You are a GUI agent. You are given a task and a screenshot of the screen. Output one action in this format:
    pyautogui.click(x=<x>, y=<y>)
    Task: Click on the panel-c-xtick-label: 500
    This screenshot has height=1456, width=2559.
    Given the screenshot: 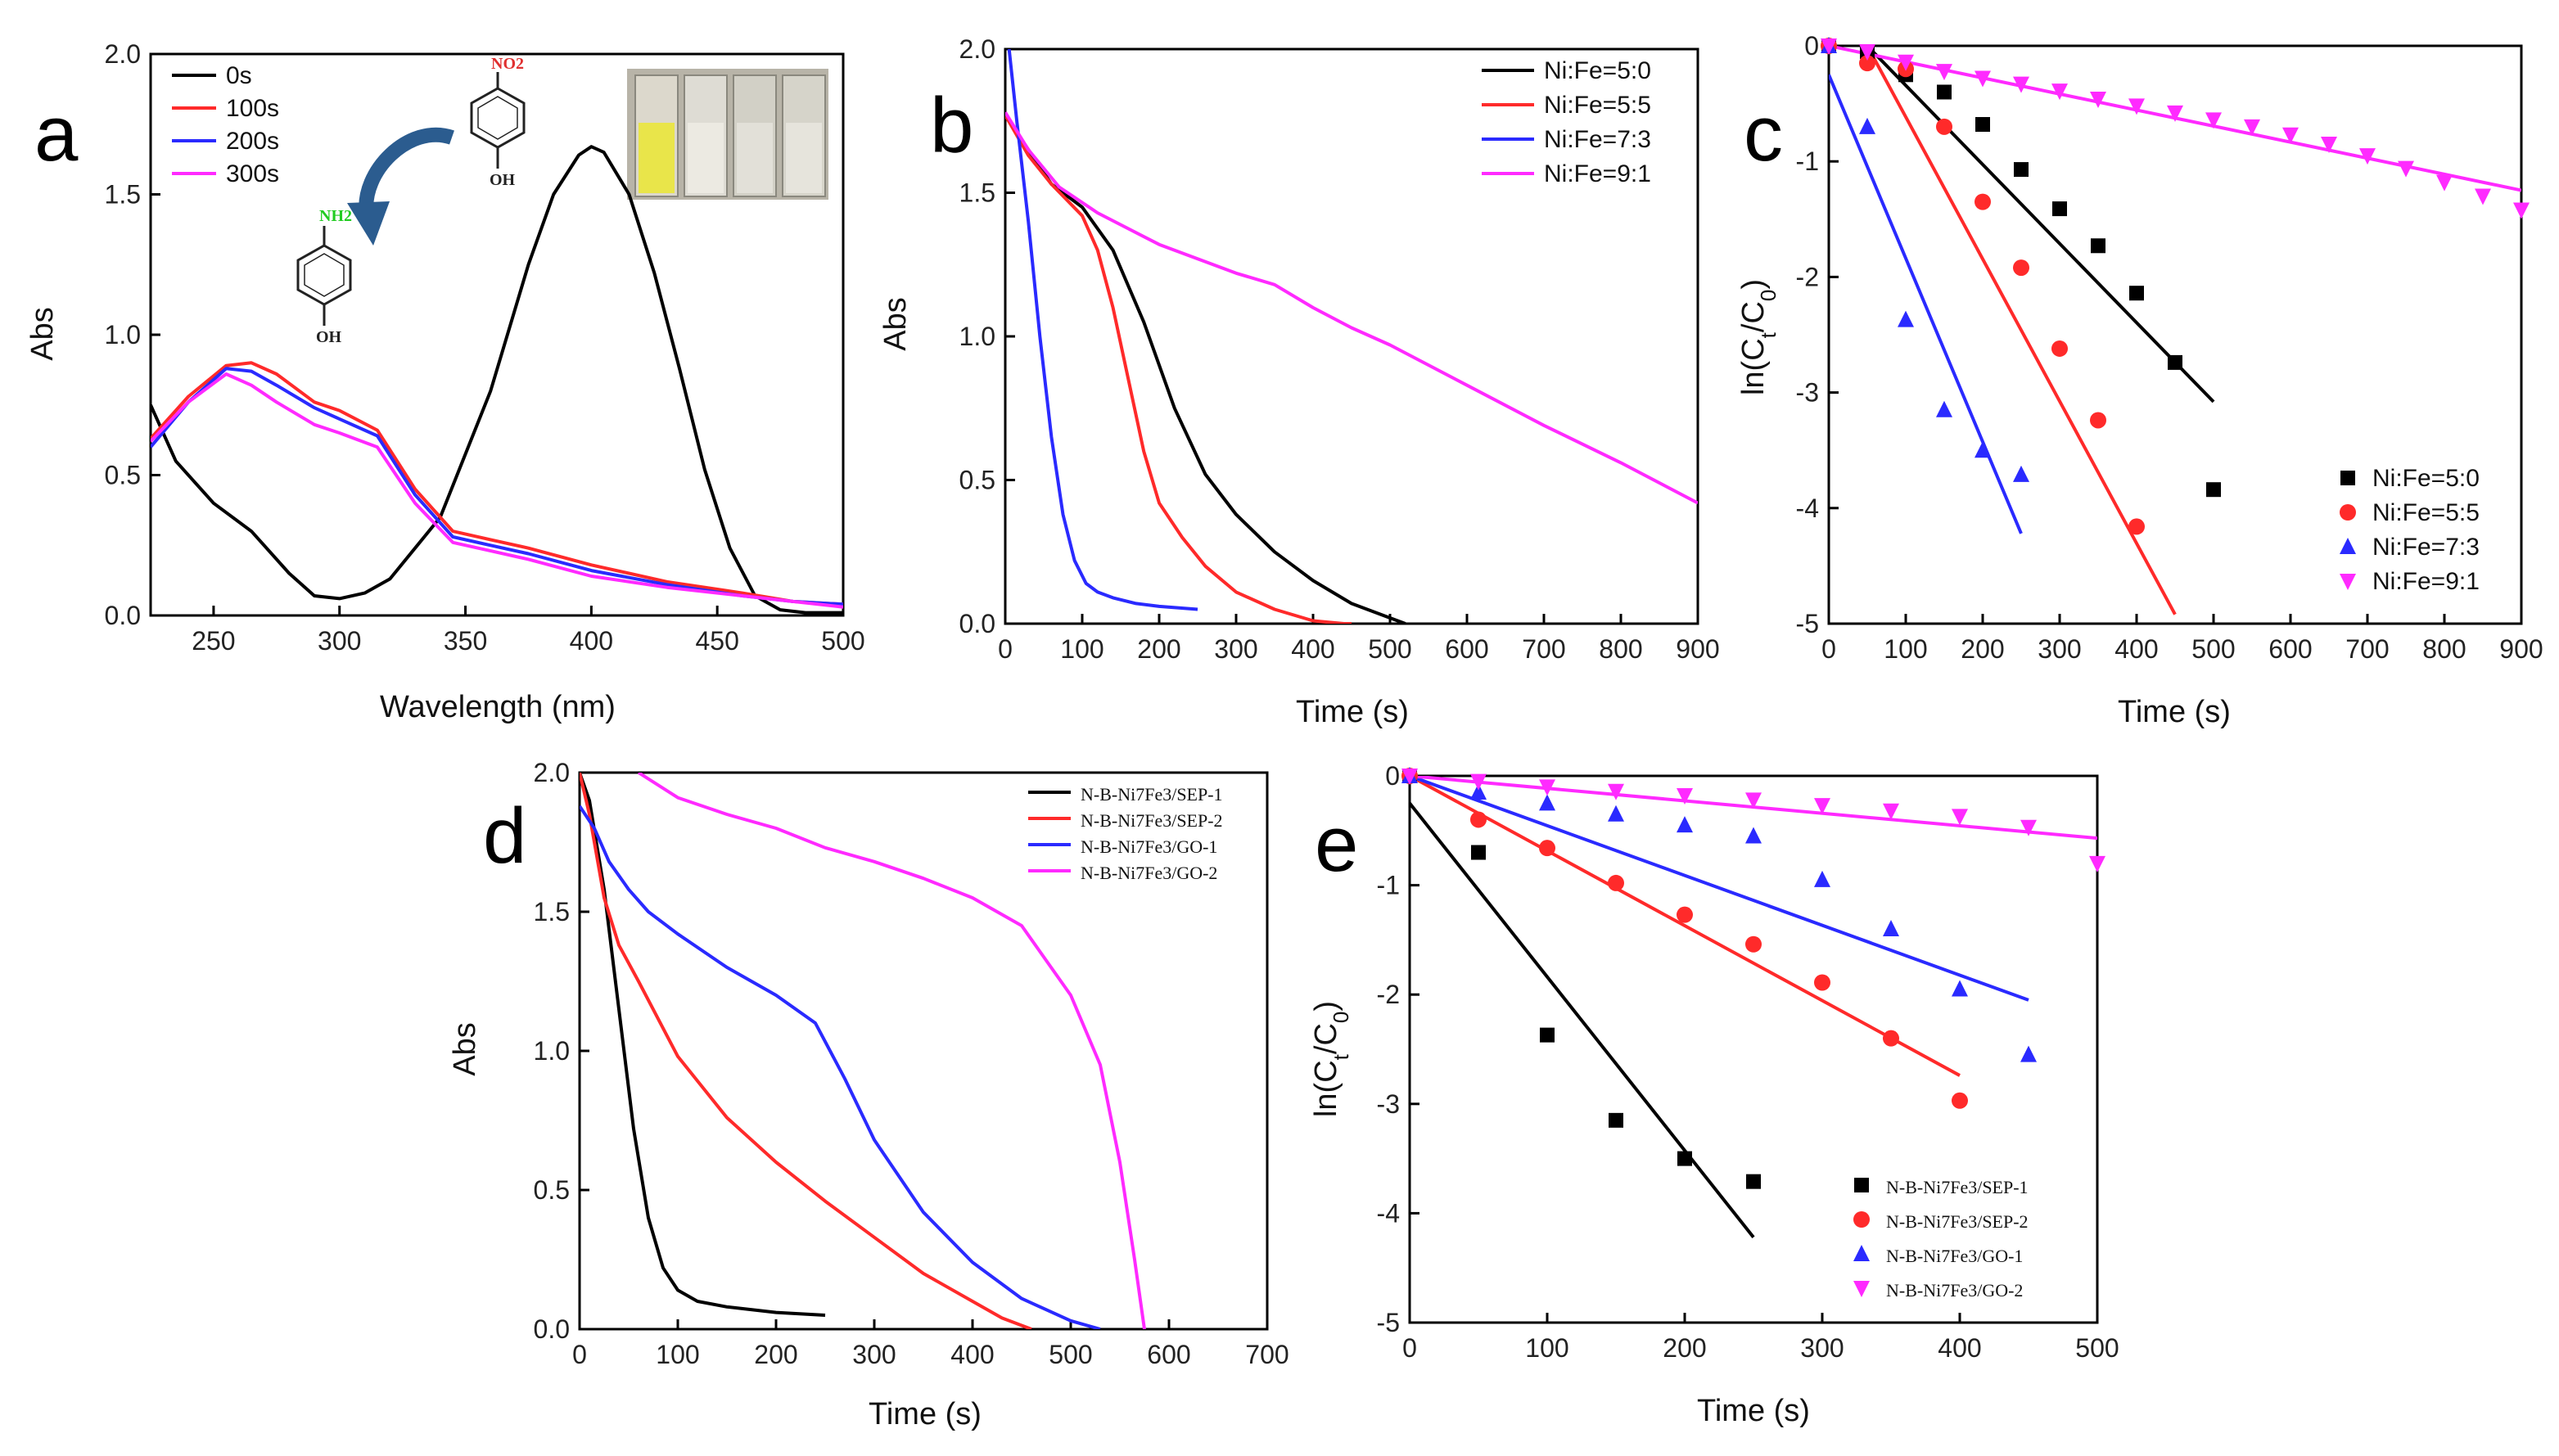 What is the action you would take?
    pyautogui.click(x=2213, y=649)
    